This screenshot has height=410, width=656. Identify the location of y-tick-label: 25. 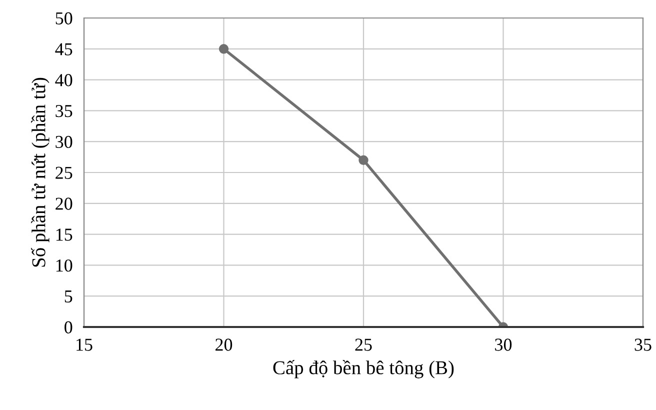
(64, 172).